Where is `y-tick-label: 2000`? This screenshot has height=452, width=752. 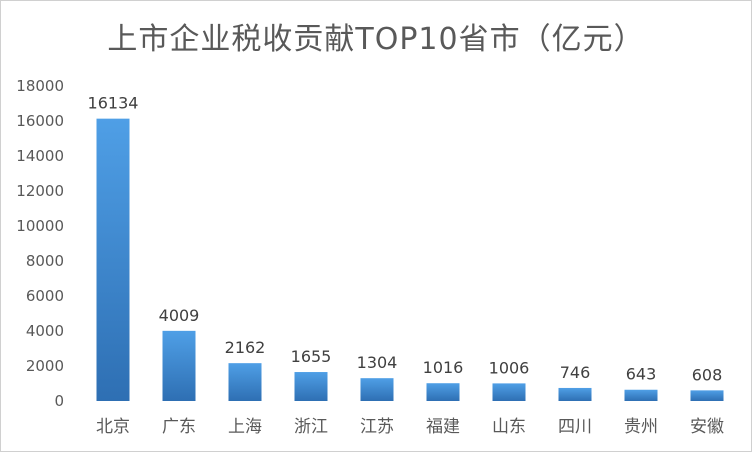 y-tick-label: 2000 is located at coordinates (45, 366).